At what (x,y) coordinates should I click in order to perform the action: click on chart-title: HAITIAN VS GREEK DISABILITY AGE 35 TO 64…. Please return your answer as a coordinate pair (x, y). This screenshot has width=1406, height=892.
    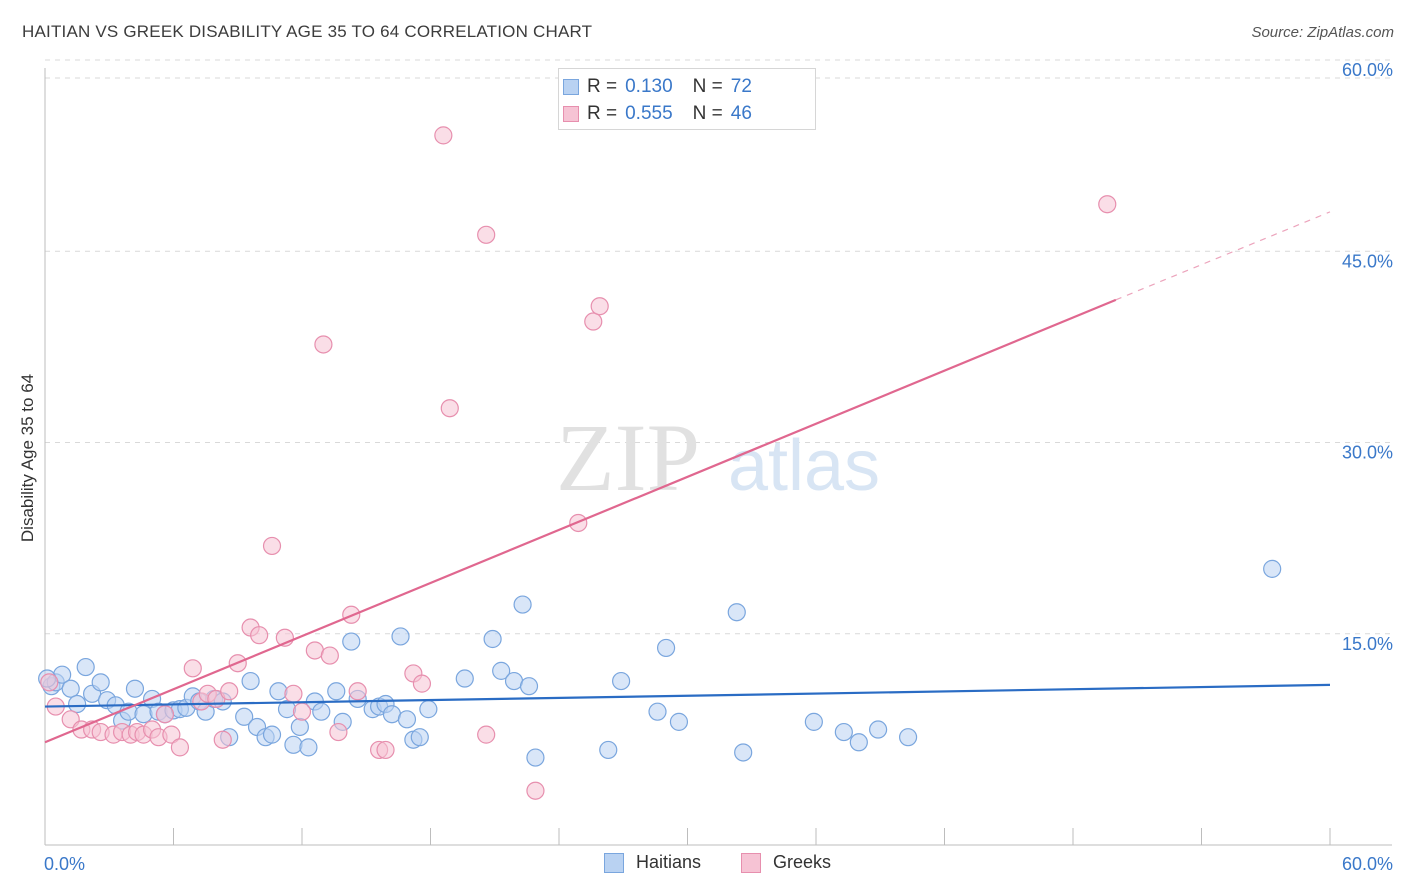
    Looking at the image, I should click on (307, 31).